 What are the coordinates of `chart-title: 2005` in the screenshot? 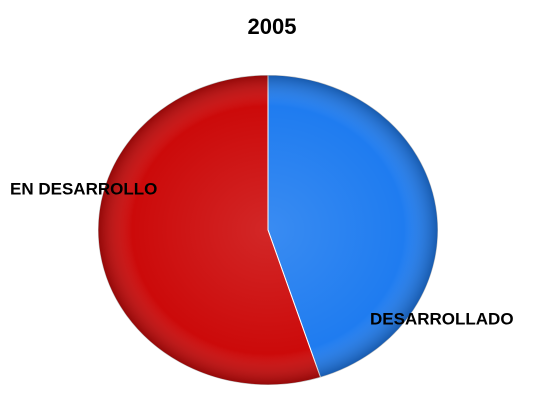 It's located at (272, 26).